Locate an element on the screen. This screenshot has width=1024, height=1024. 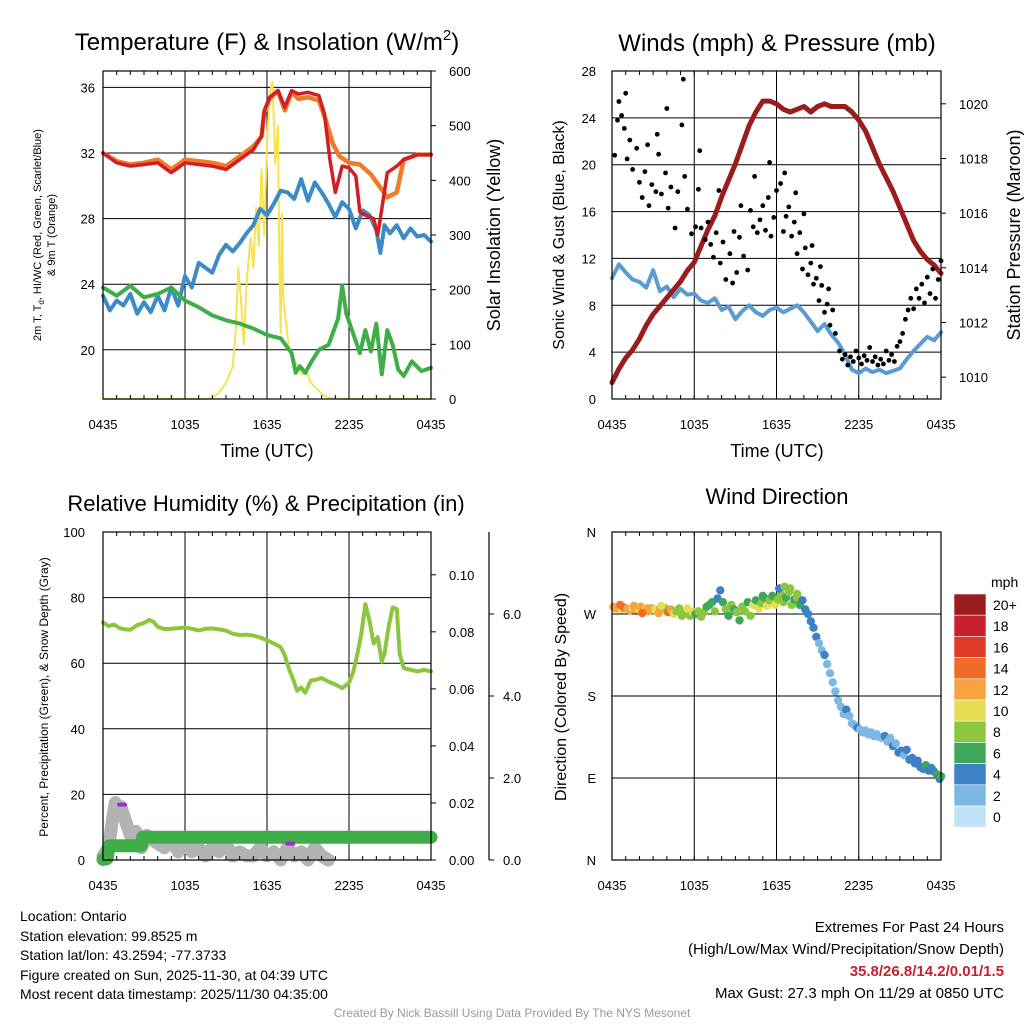
temp-x-tick-label: 0435 is located at coordinates (431, 424).